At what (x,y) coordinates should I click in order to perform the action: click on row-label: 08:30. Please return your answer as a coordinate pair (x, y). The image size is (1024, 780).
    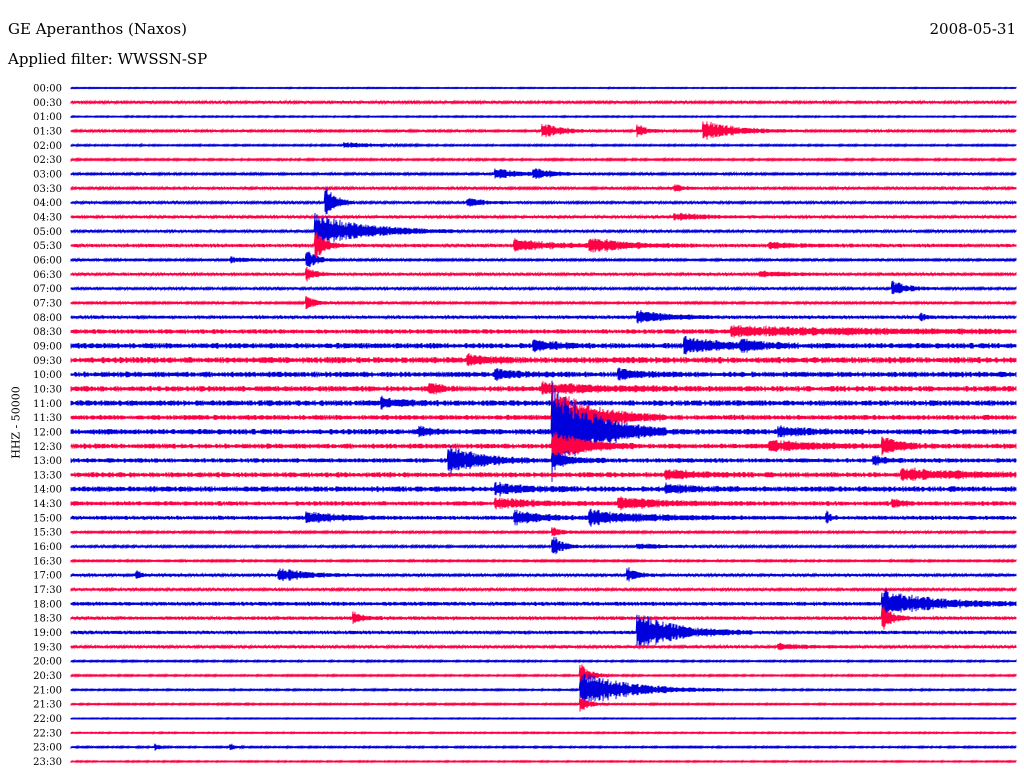
    Looking at the image, I should click on (47, 332).